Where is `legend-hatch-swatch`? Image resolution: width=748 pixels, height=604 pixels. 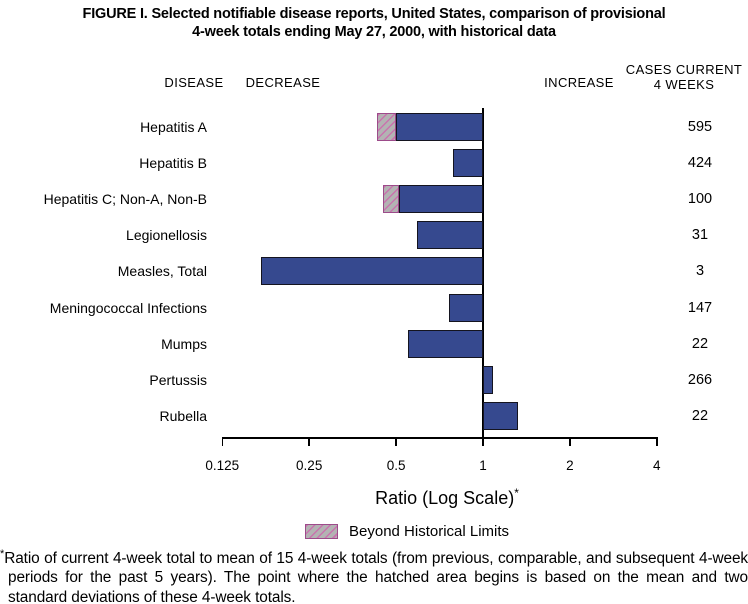 legend-hatch-swatch is located at coordinates (321, 531).